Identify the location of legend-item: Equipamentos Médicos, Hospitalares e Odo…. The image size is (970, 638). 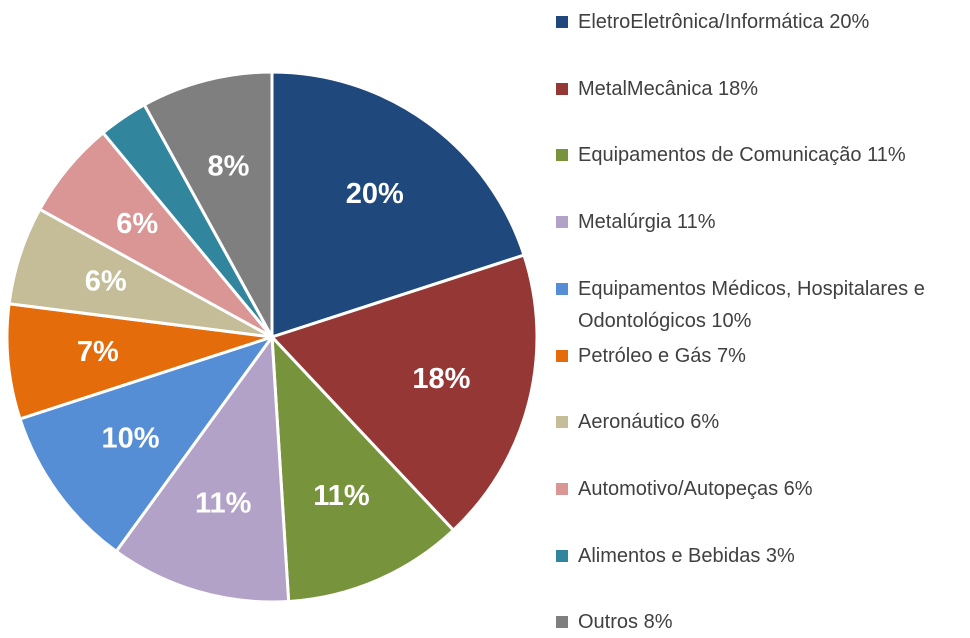
(763, 305).